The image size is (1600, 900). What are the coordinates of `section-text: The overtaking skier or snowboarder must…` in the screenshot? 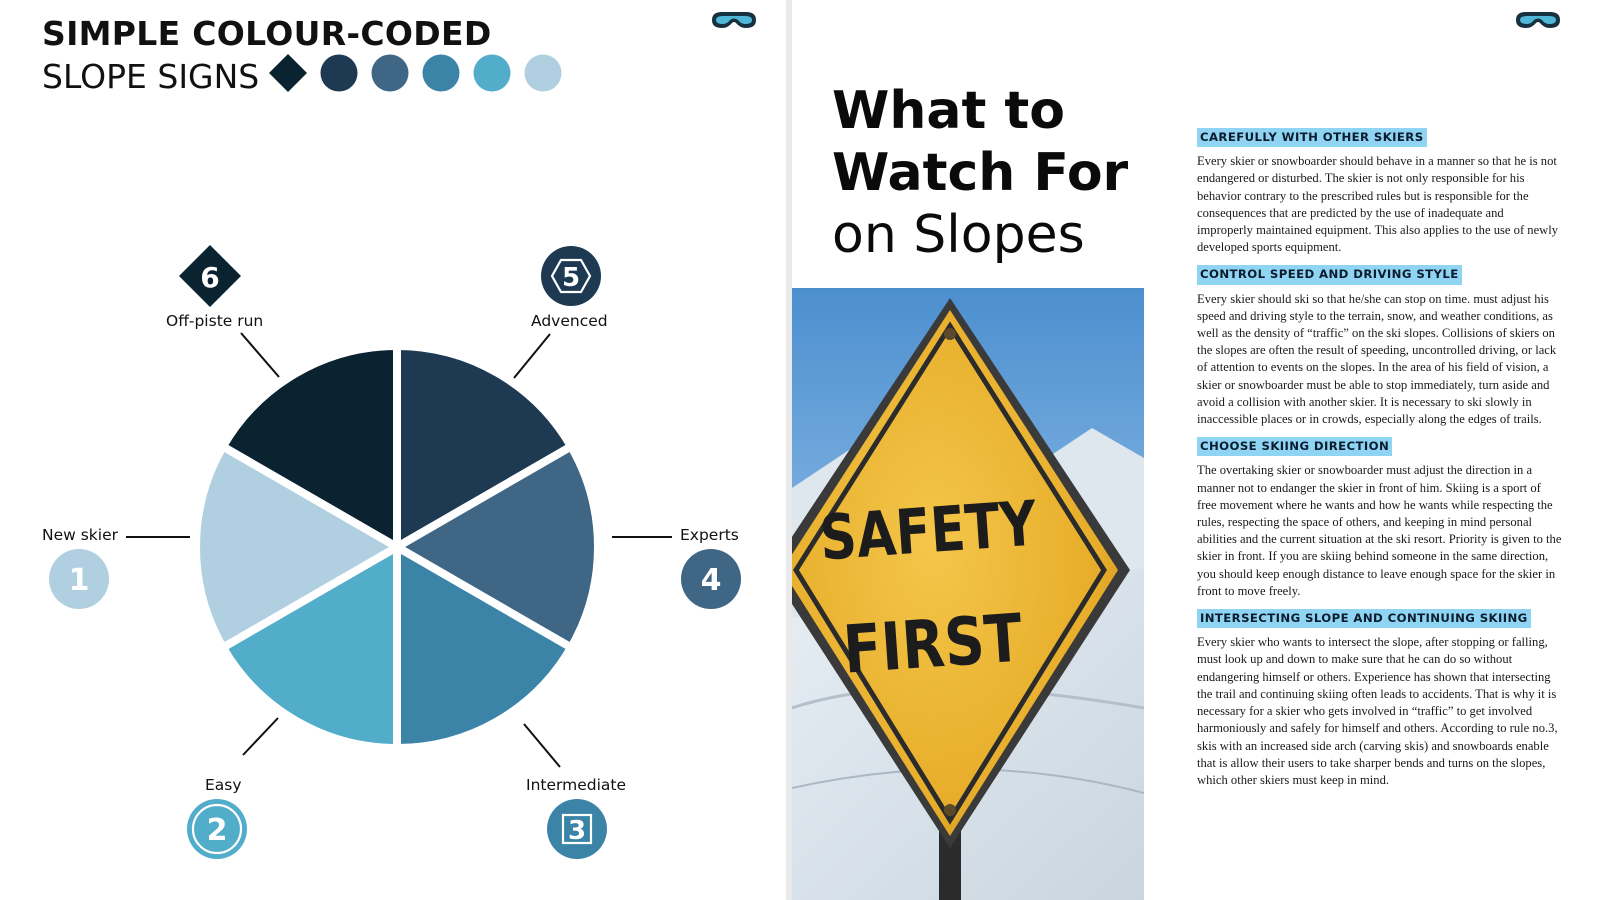 It's located at (1379, 530).